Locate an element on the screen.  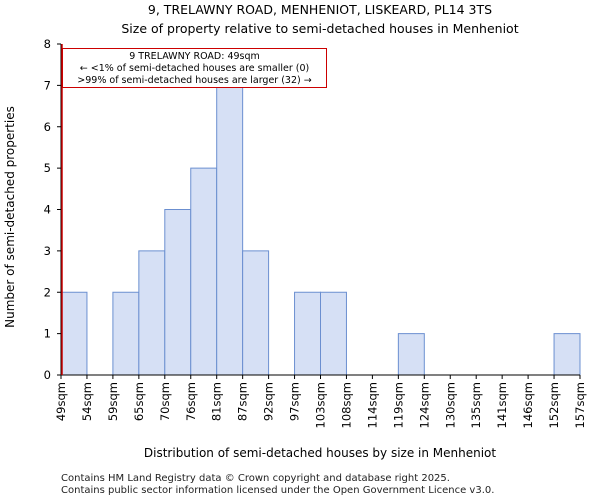
x-tick-label: 130sqm is located at coordinates (450, 405).